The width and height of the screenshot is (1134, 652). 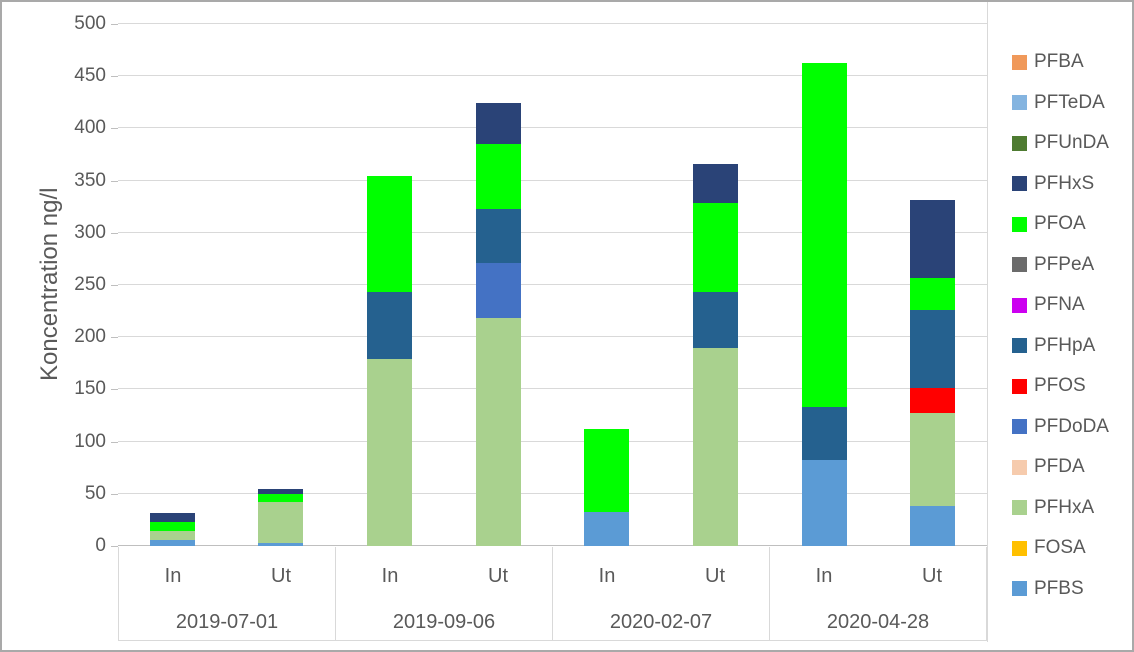 I want to click on legend-item-PFBA: PFBA, so click(x=1048, y=62).